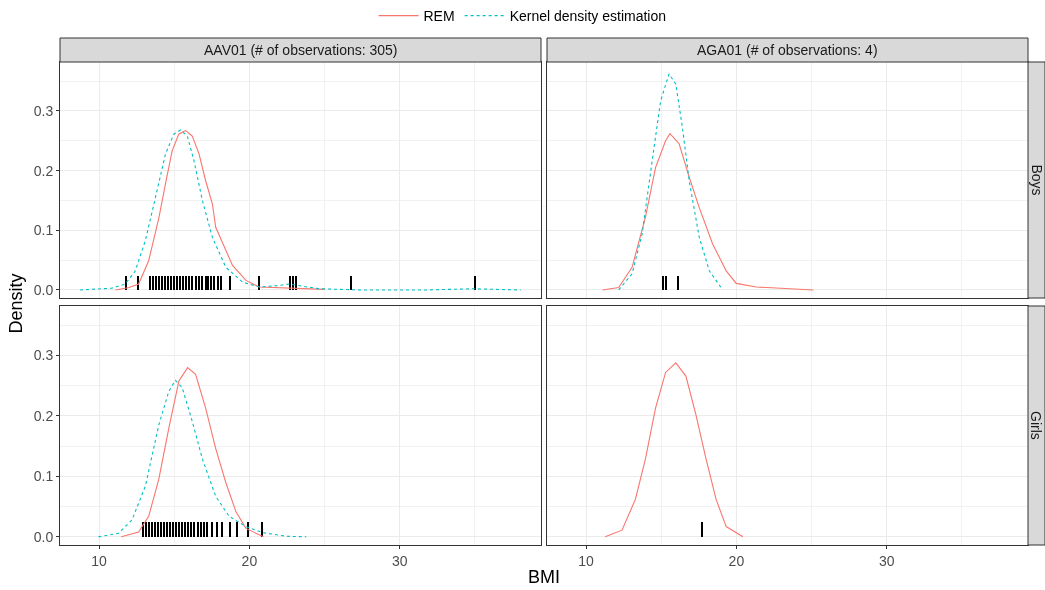  What do you see at coordinates (1036, 425) in the screenshot?
I see `annotation: Girls` at bounding box center [1036, 425].